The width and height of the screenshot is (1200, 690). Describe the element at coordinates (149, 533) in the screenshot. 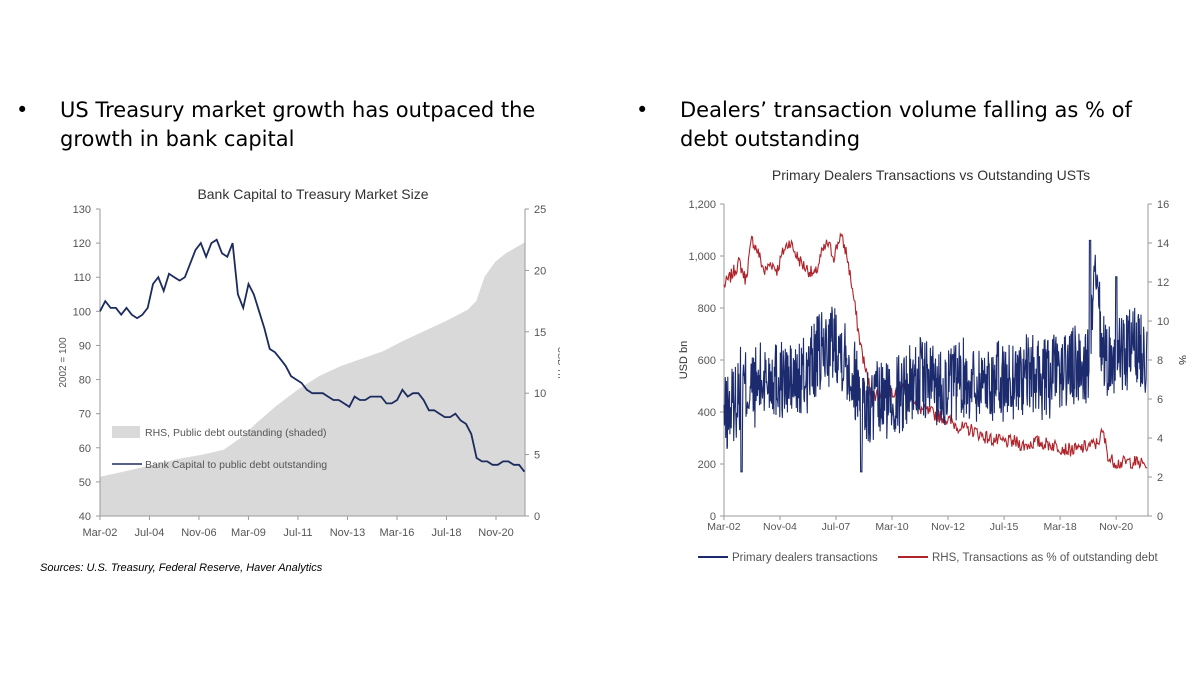

I see `x-tick-label: Jul-04` at that location.